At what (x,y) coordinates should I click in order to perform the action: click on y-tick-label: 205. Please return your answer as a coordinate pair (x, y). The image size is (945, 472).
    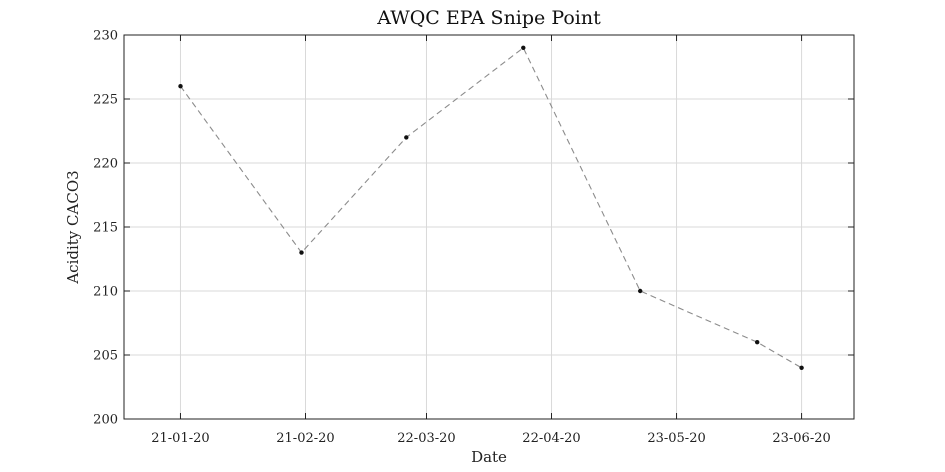
    Looking at the image, I should click on (105, 356).